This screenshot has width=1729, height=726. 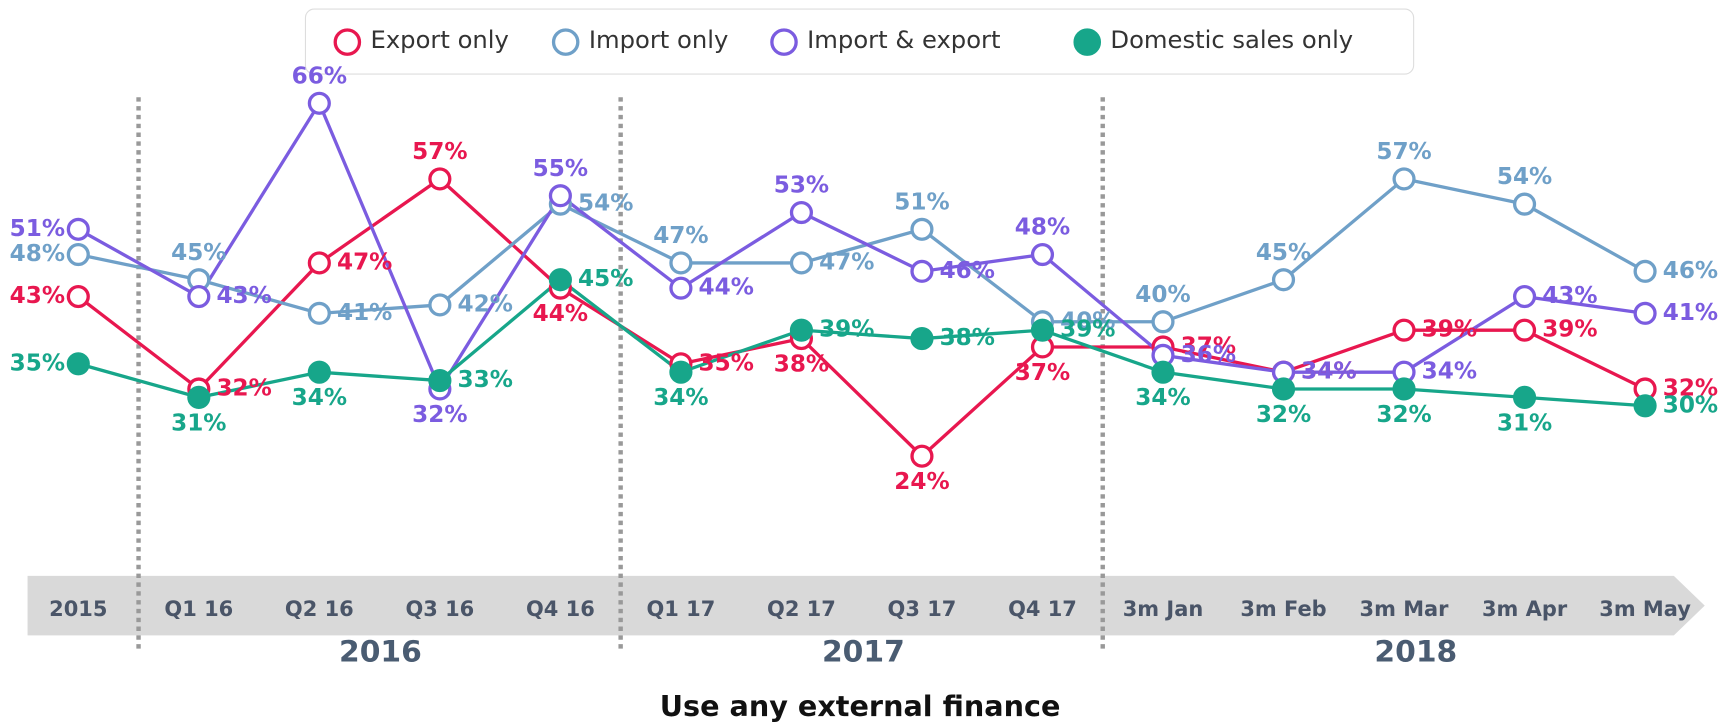 What do you see at coordinates (1208, 355) in the screenshot?
I see `data-label: 36%` at bounding box center [1208, 355].